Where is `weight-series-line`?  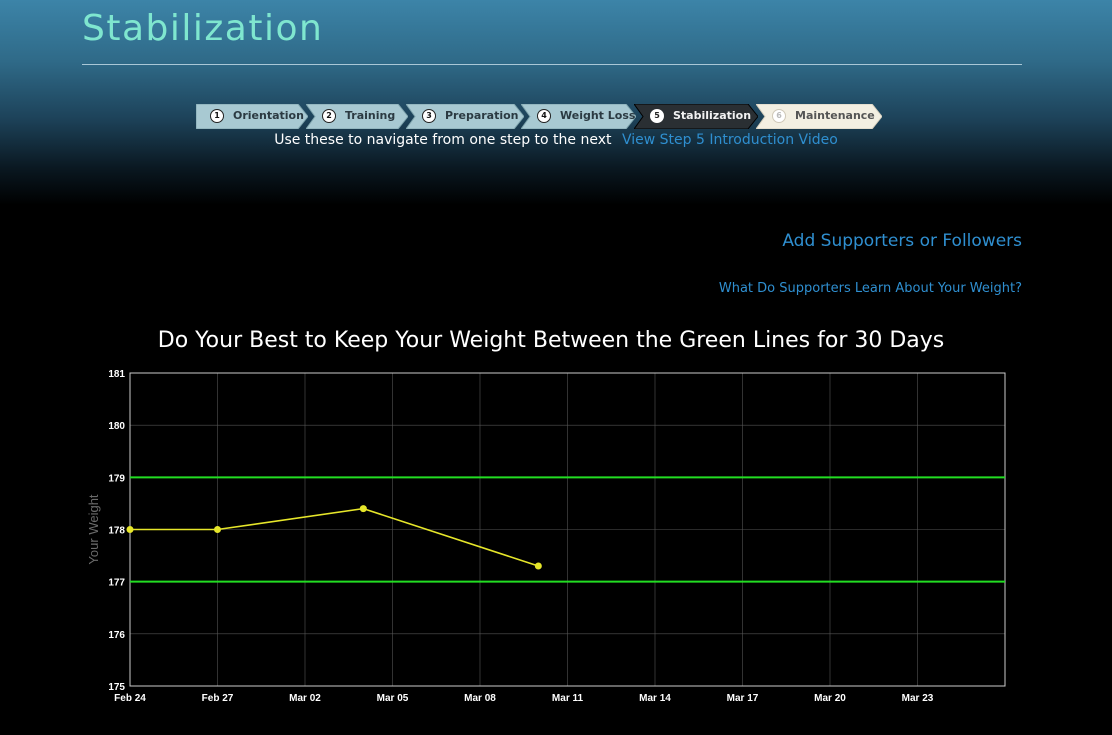 weight-series-line is located at coordinates (334, 537).